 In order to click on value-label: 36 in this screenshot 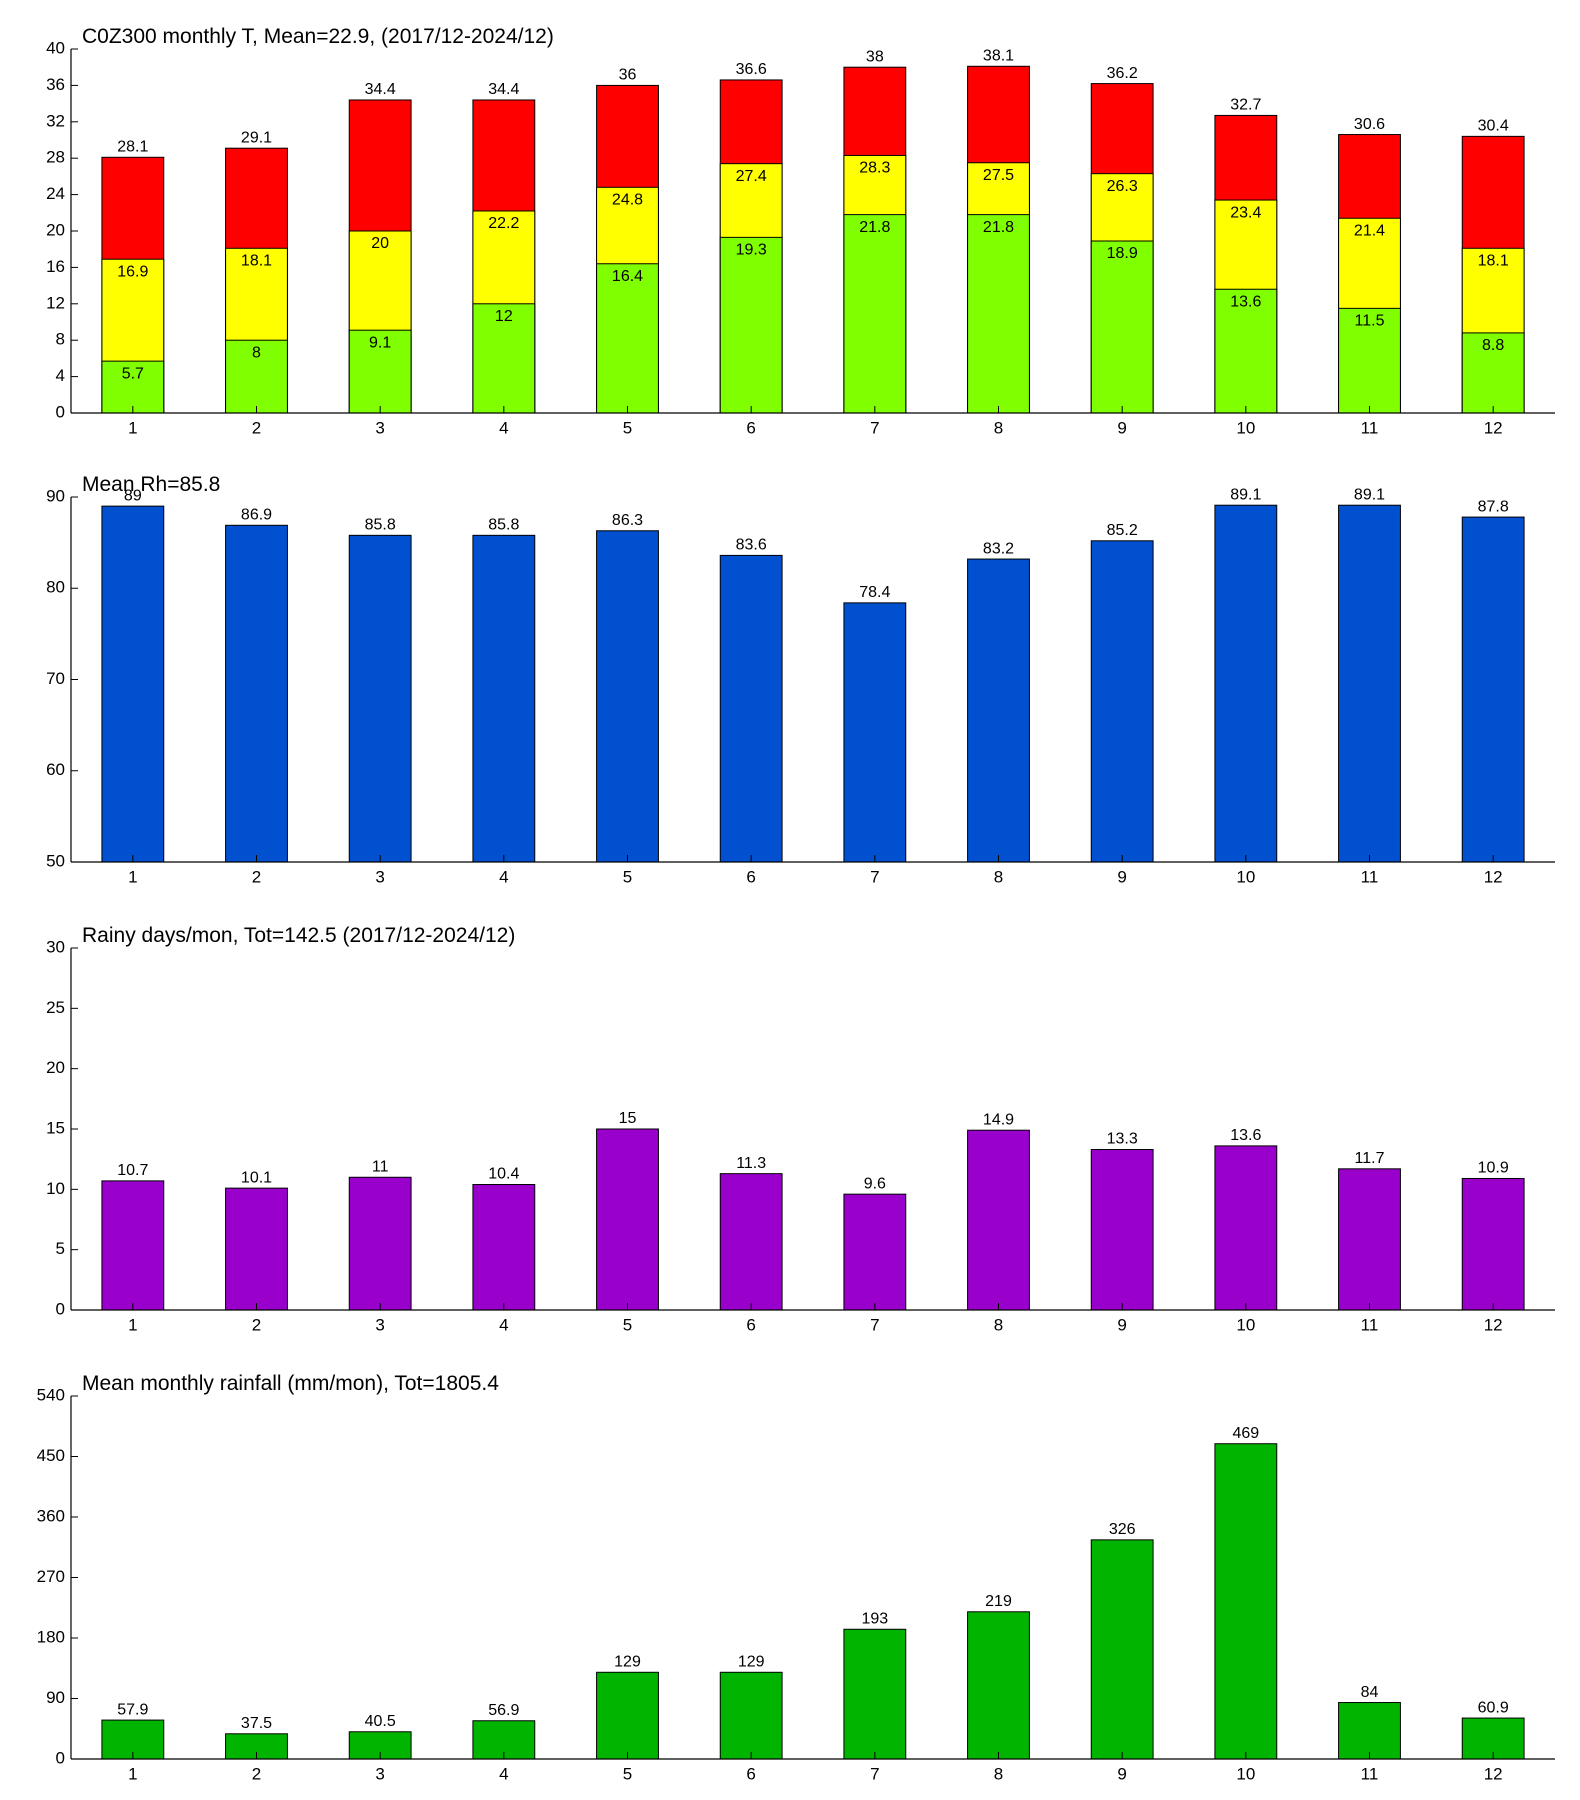, I will do `click(628, 75)`.